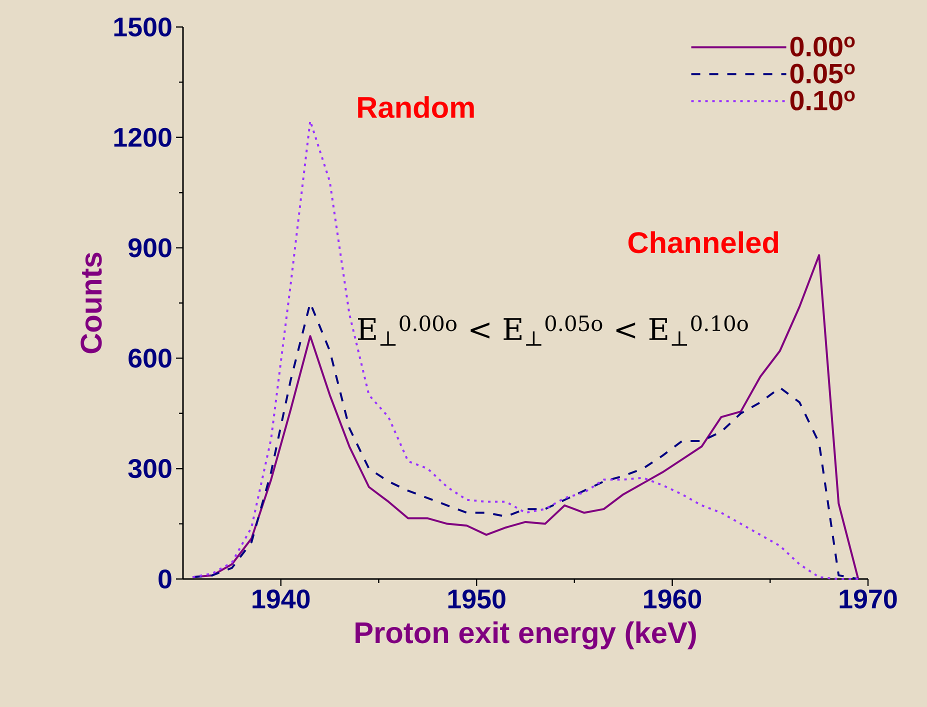 The height and width of the screenshot is (707, 927). What do you see at coordinates (150, 248) in the screenshot?
I see `y-tick-label: 900` at bounding box center [150, 248].